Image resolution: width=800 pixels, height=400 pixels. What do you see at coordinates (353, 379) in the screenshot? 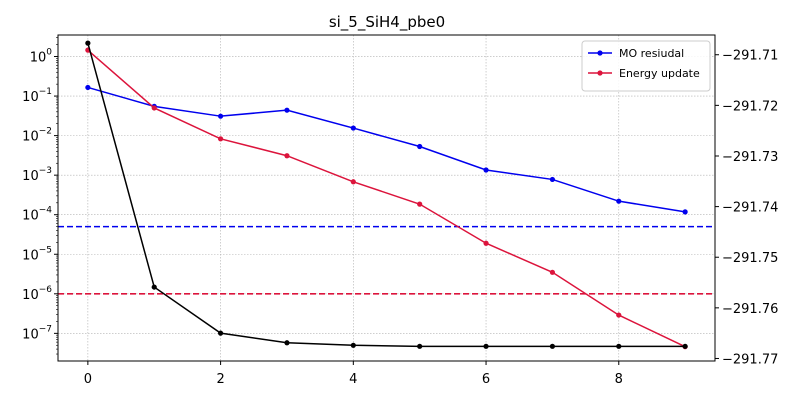
I see `x-tick-label: 4` at bounding box center [353, 379].